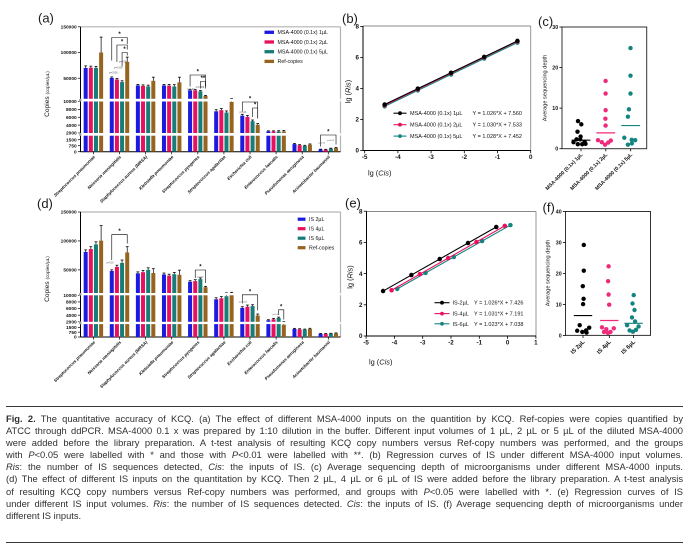 This screenshot has height=548, width=690. What do you see at coordinates (461, 304) in the screenshot?
I see `svg-text: IS-2µL` at bounding box center [461, 304].